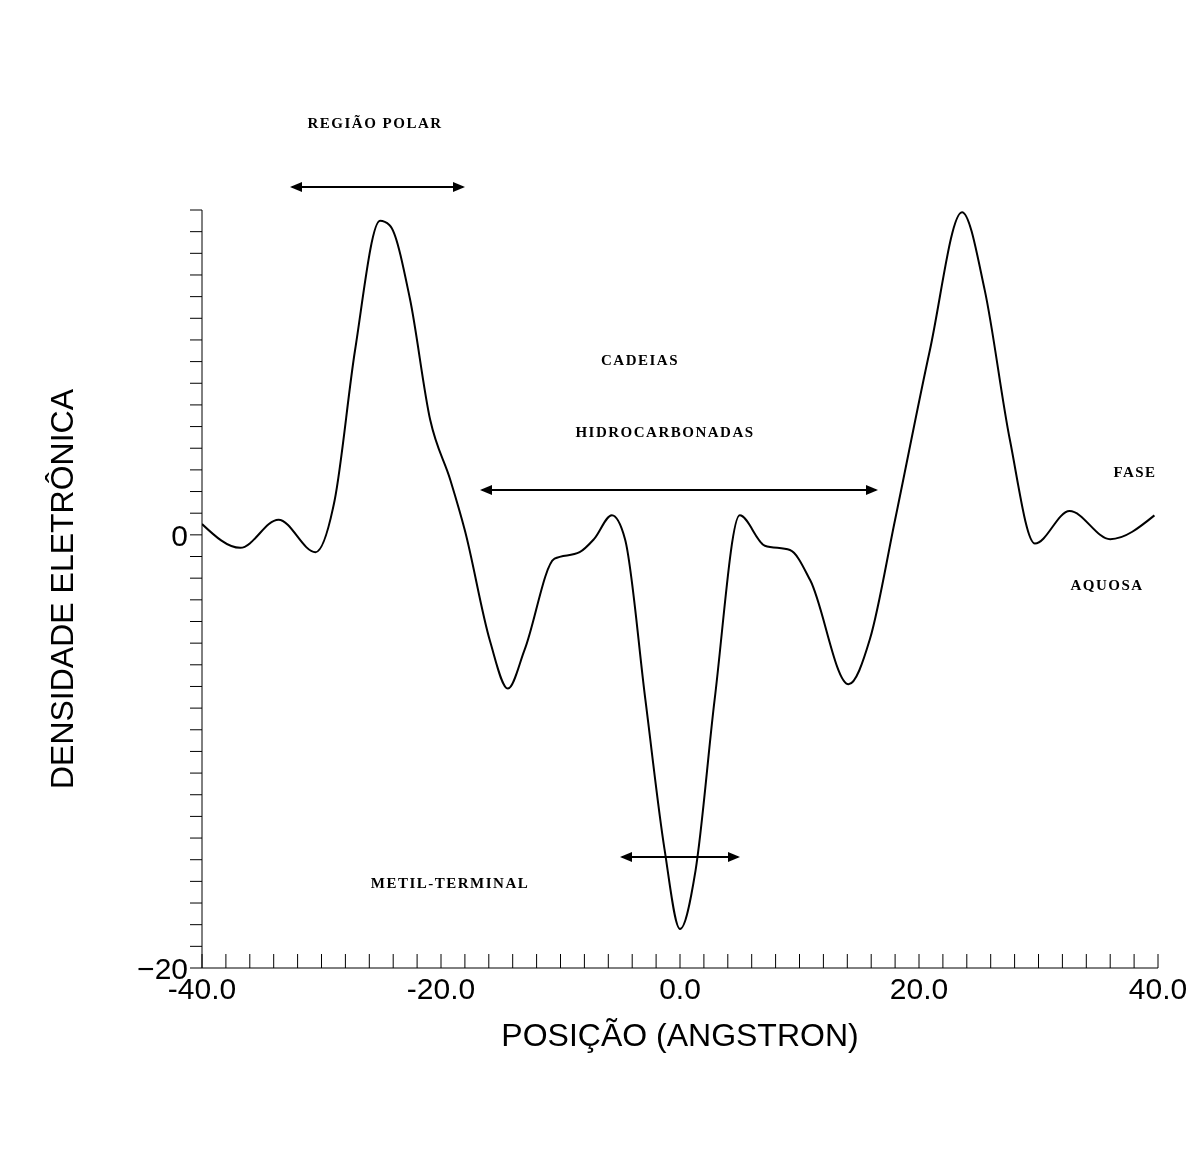  Describe the element at coordinates (919, 989) in the screenshot. I see `x-tick-label: 20.0` at that location.